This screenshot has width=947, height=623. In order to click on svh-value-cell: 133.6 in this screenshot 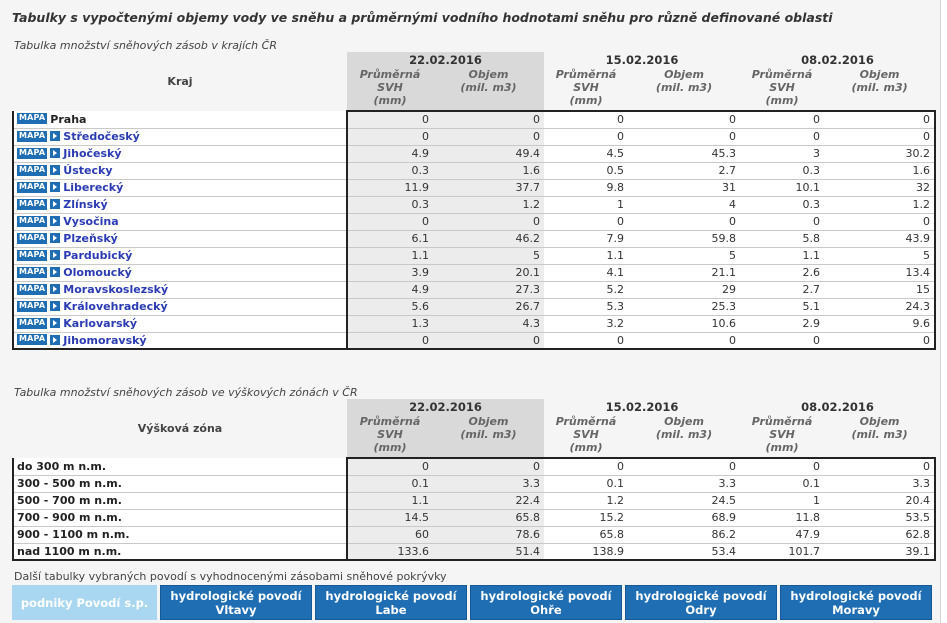, I will do `click(390, 552)`.